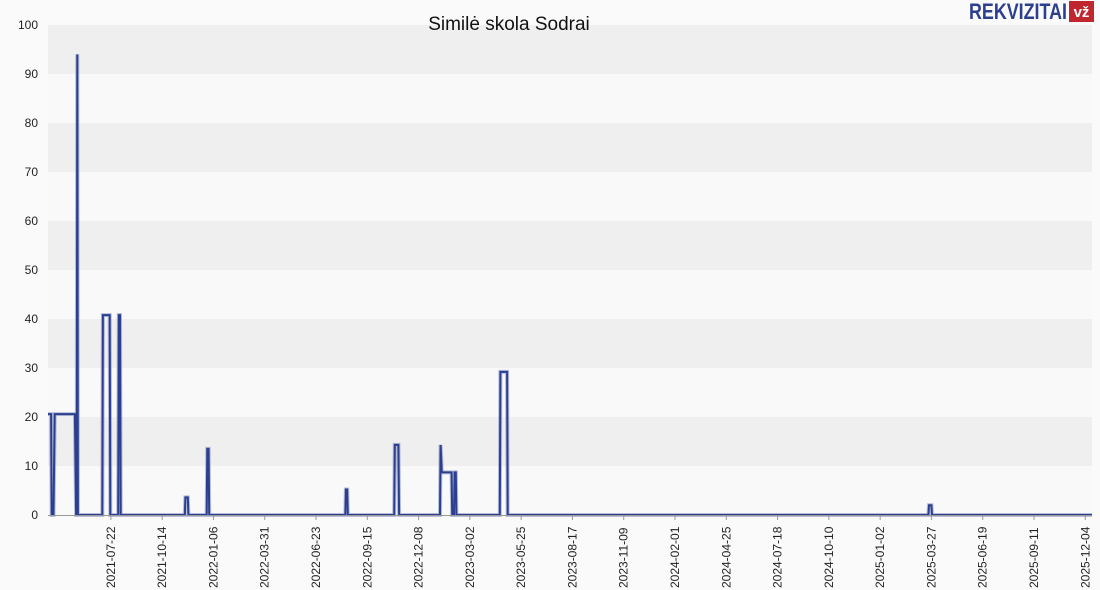  I want to click on y-tick-label: 100, so click(28, 25).